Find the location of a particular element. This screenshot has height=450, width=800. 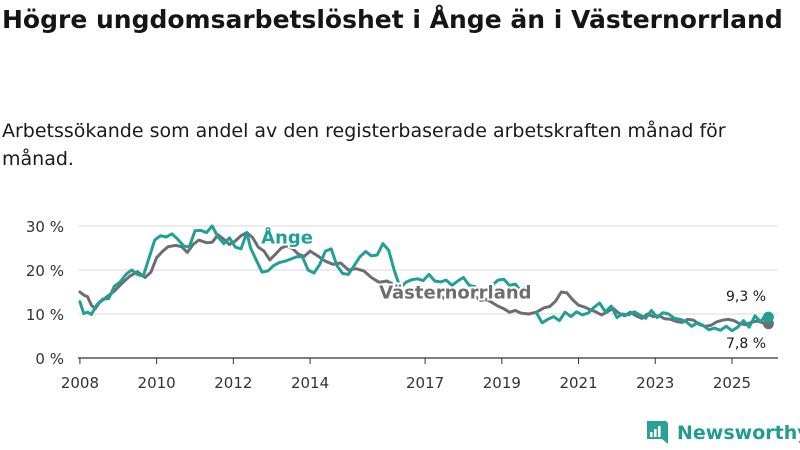

y-tick-label: 20 % is located at coordinates (45, 271).